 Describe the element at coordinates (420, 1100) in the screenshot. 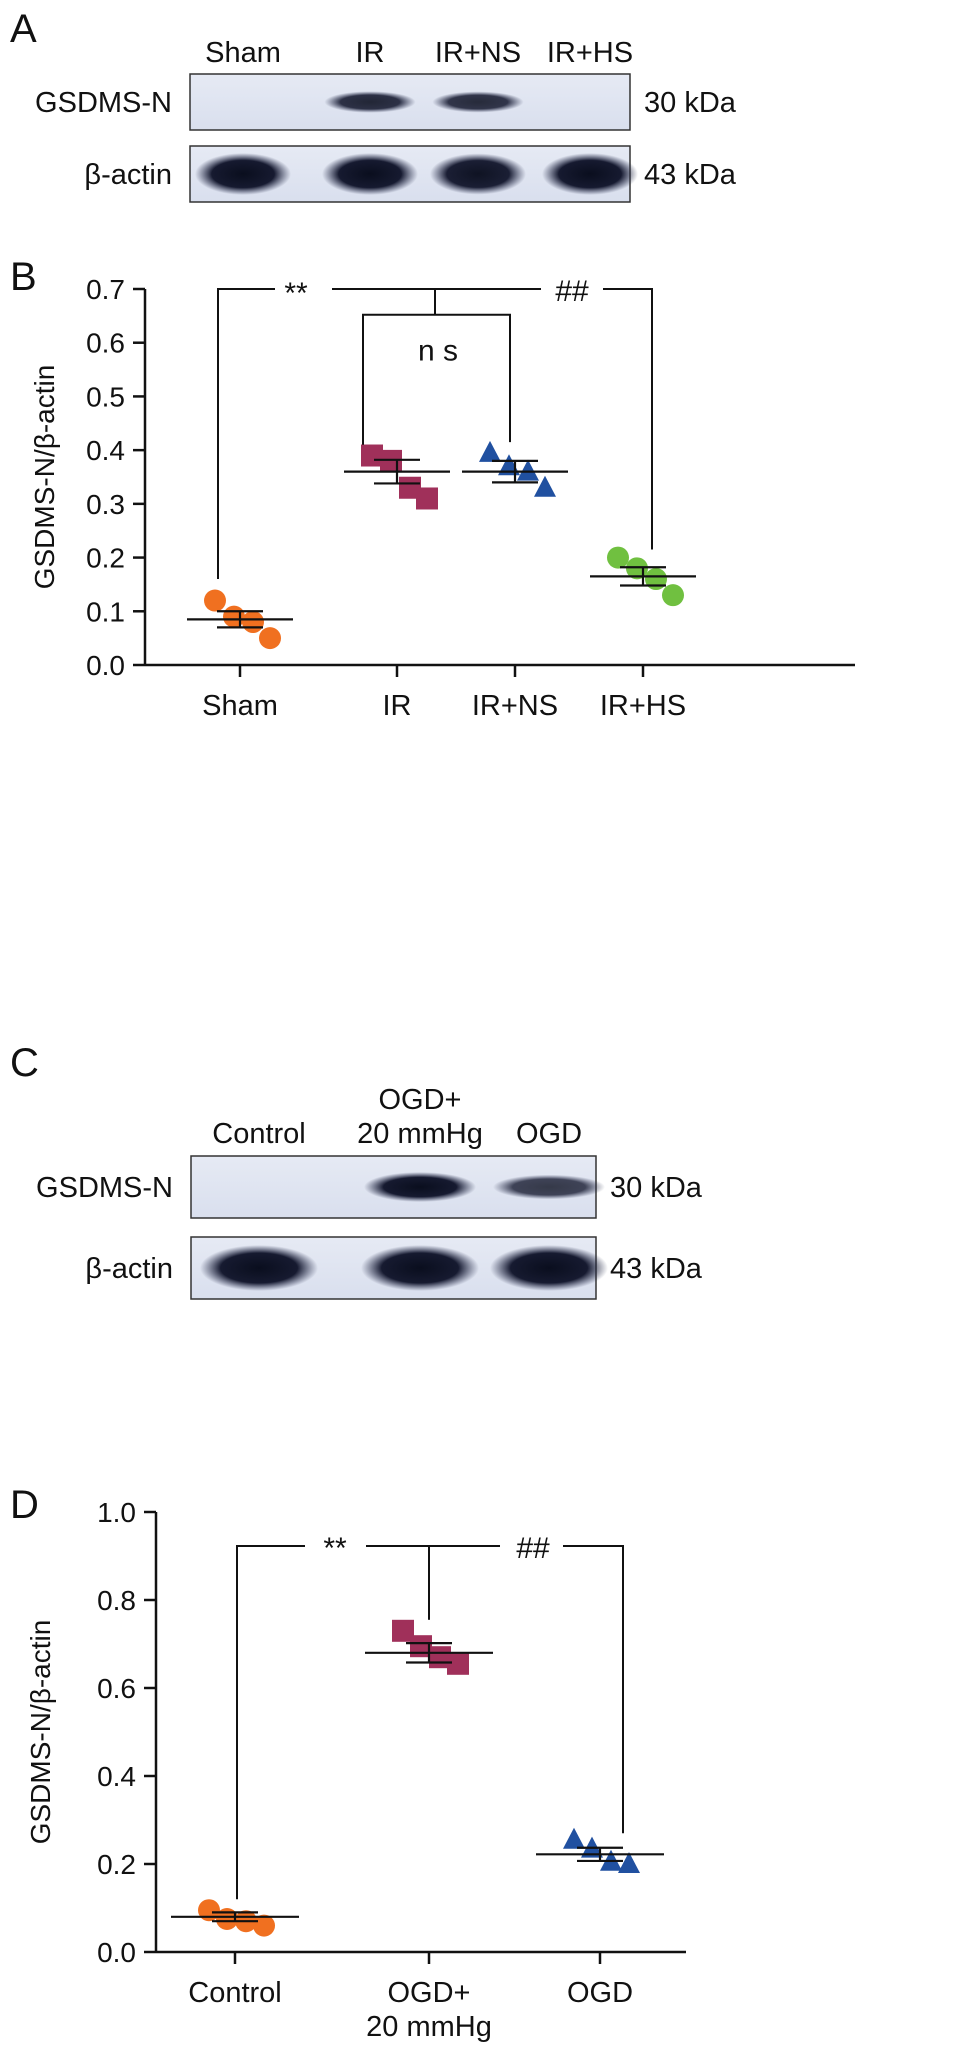

I see `lane-label-1: OGD+` at that location.